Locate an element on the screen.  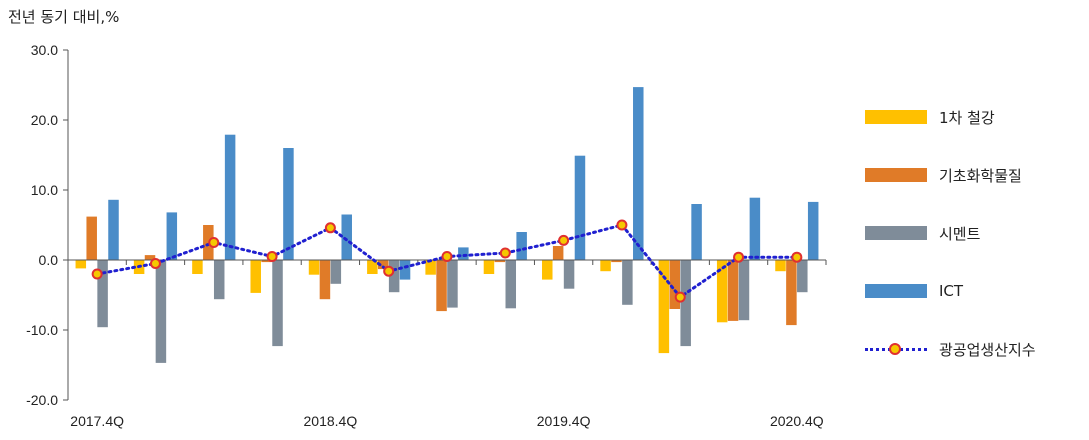
legend-item-steel: 1차 철강 is located at coordinates (975, 117).